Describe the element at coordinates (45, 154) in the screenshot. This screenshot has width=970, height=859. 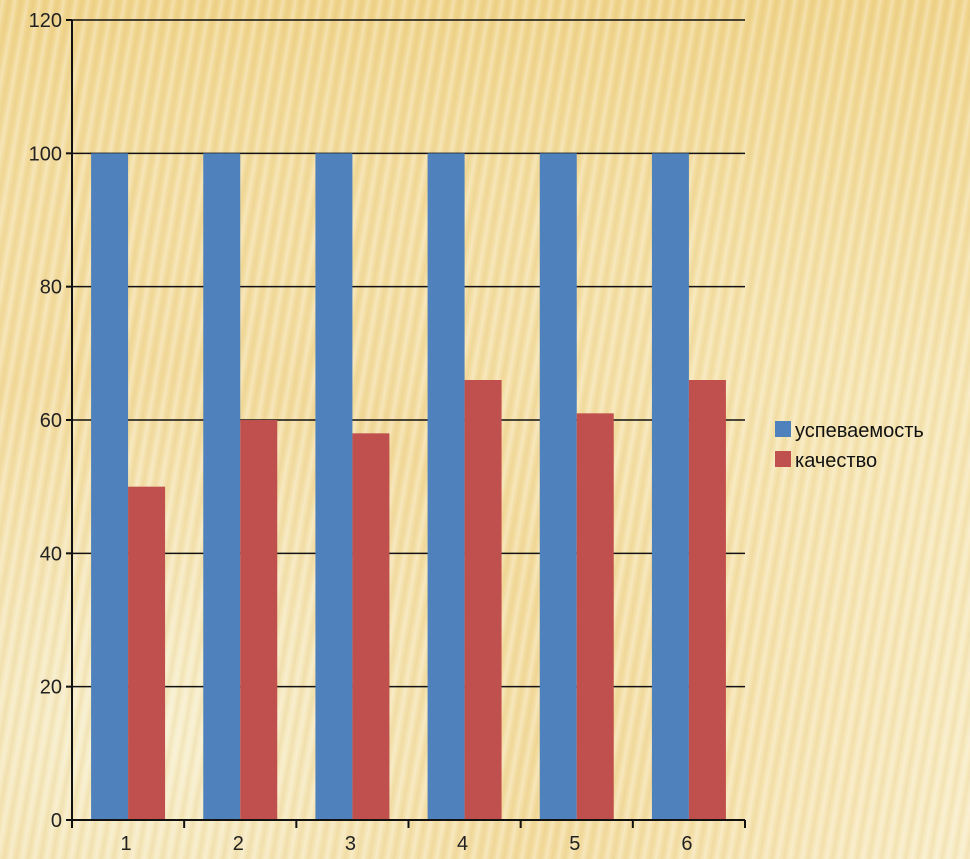
I see `y-tick-label: 100` at that location.